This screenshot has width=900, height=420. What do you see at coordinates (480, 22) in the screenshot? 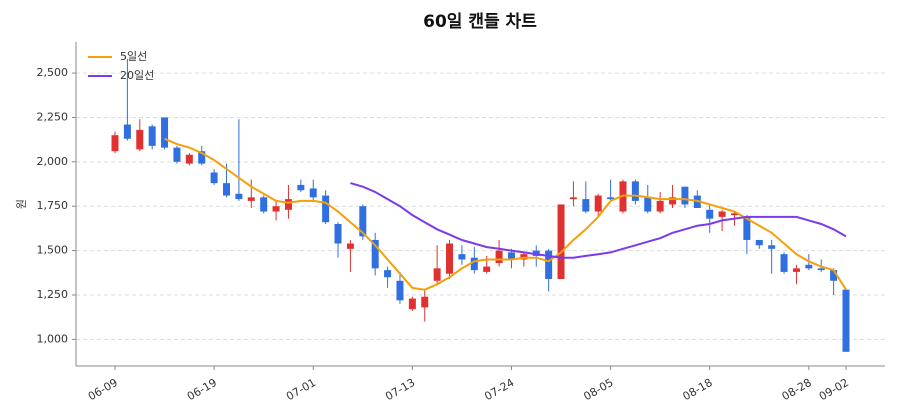
I see `chart-title: 60일 캔들 차트` at bounding box center [480, 22].